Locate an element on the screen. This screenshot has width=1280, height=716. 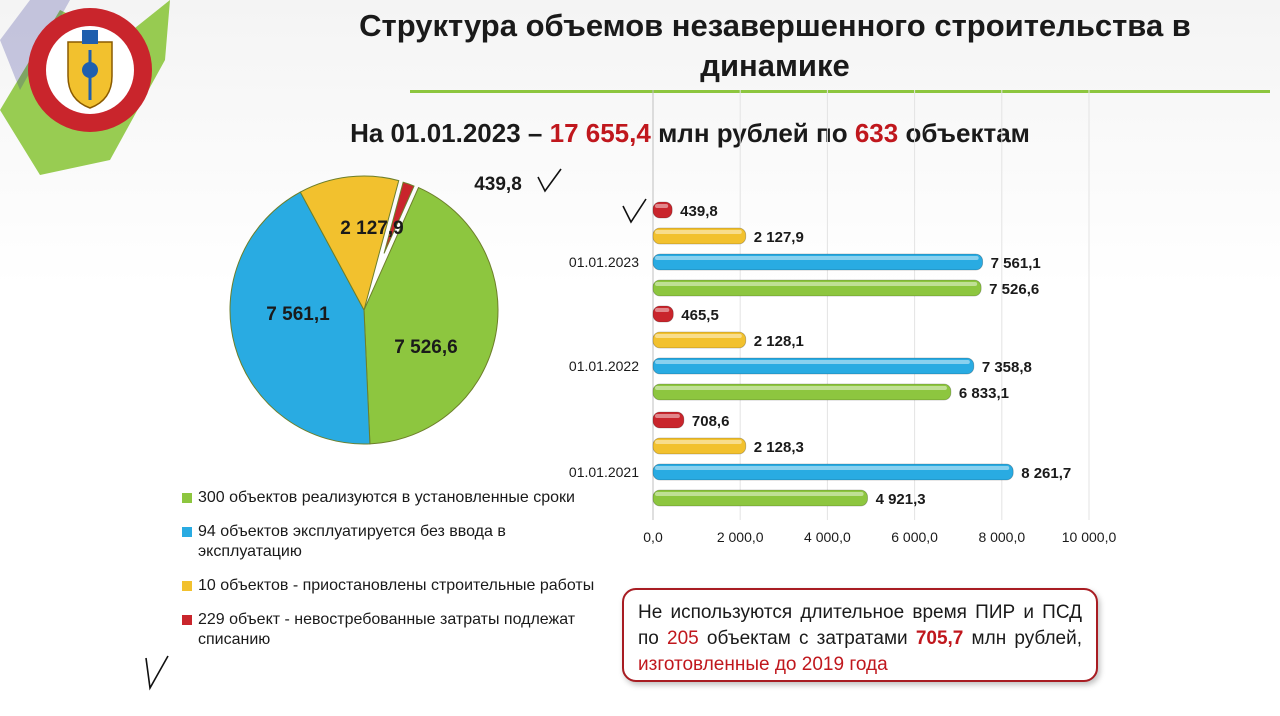
note-amount: 705,7 is located at coordinates (939, 638).